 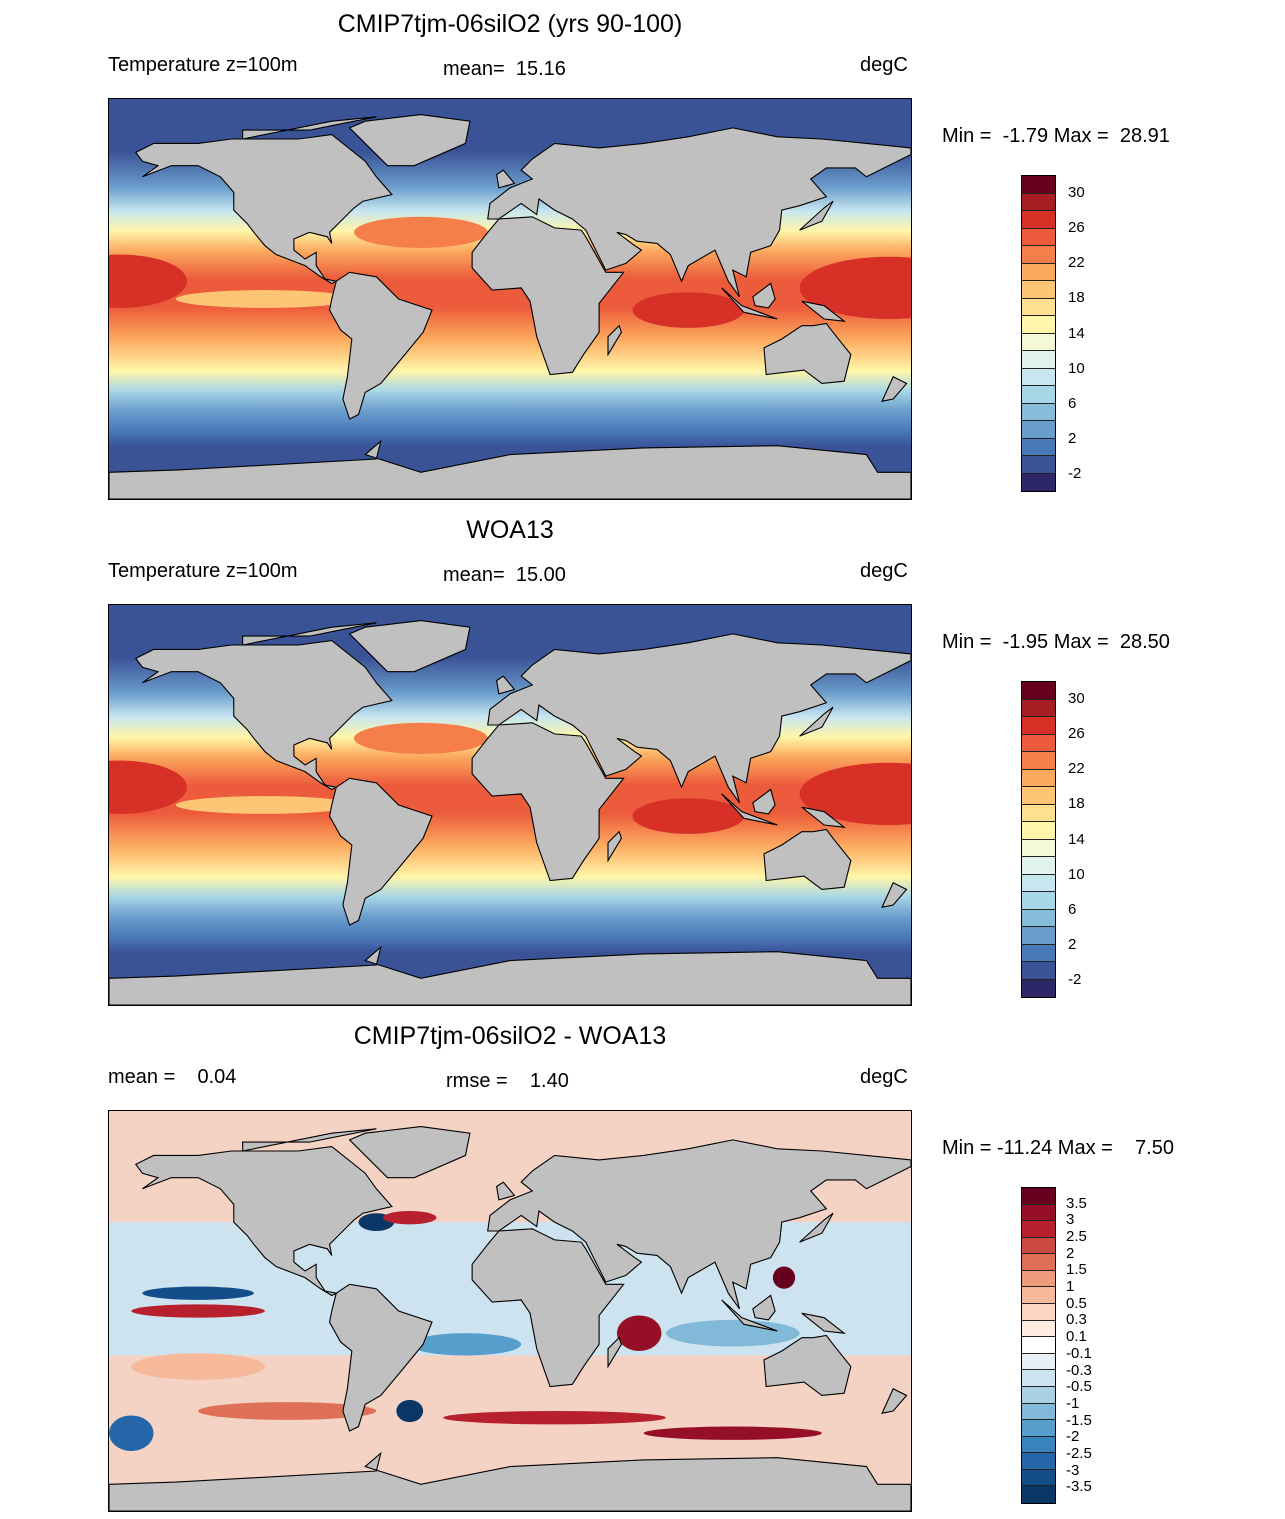 What do you see at coordinates (510, 24) in the screenshot?
I see `panel-title: CMIP7tjm-06silO2 (yrs 90-100)` at bounding box center [510, 24].